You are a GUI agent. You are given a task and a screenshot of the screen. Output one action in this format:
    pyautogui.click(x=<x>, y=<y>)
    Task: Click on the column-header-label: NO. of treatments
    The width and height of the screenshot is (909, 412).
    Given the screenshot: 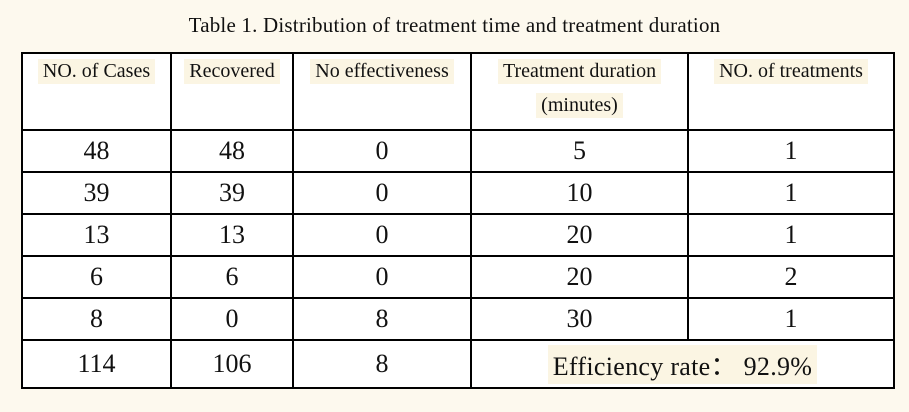 What is the action you would take?
    pyautogui.click(x=791, y=71)
    